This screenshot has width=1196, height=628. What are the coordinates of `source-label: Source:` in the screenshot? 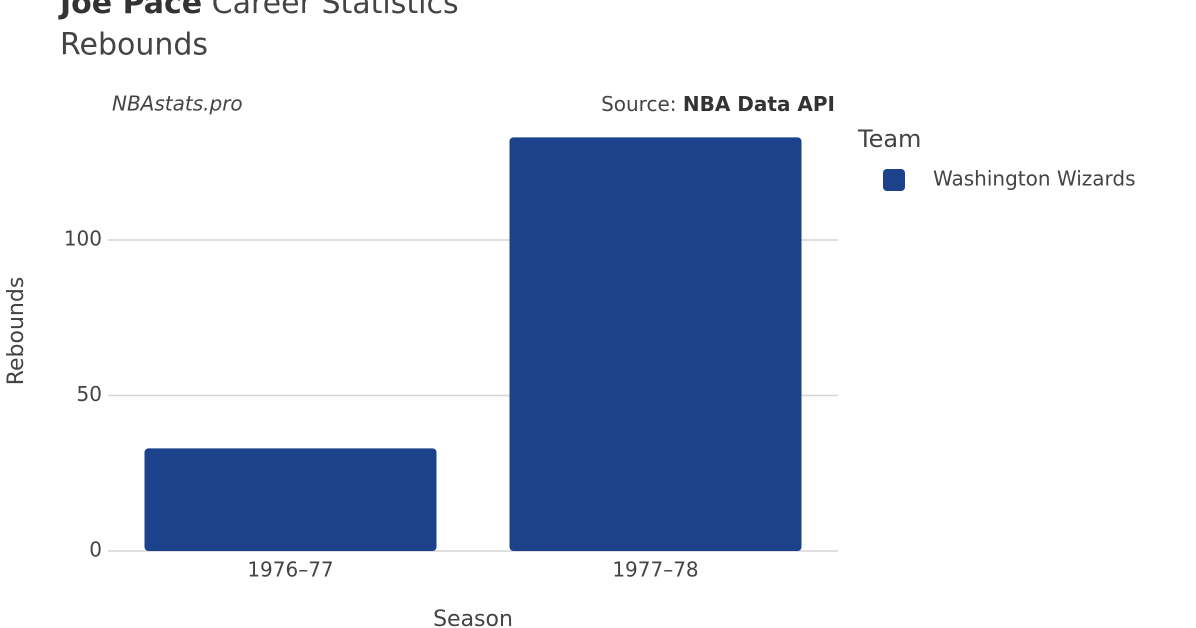 It's located at (638, 104).